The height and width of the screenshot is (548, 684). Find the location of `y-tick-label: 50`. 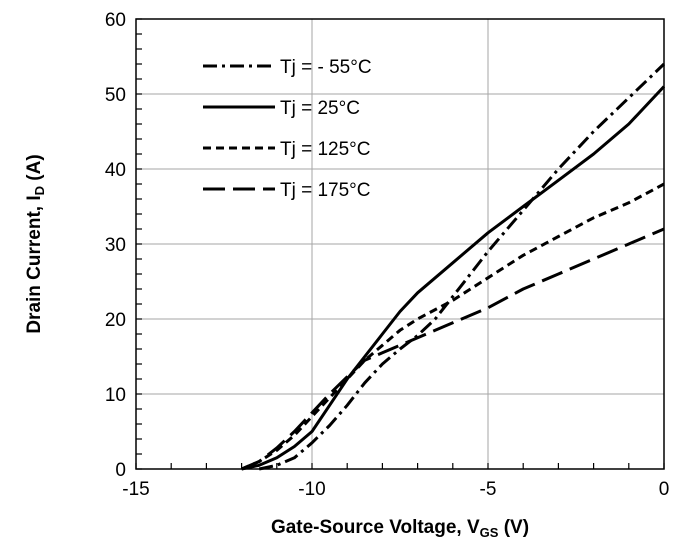

y-tick-label: 50 is located at coordinates (115, 95).